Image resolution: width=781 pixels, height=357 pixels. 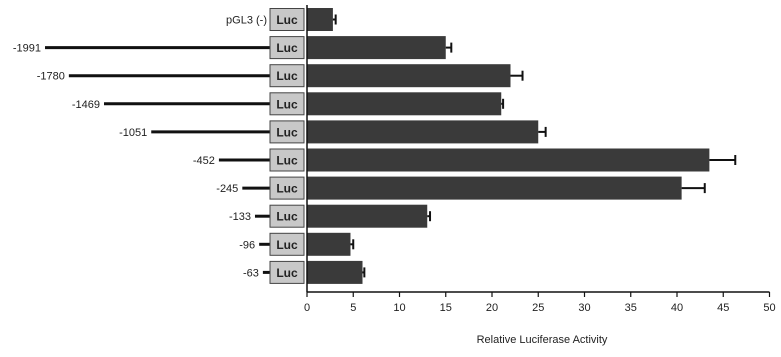 What do you see at coordinates (538, 308) in the screenshot?
I see `x-tick-label: 25` at bounding box center [538, 308].